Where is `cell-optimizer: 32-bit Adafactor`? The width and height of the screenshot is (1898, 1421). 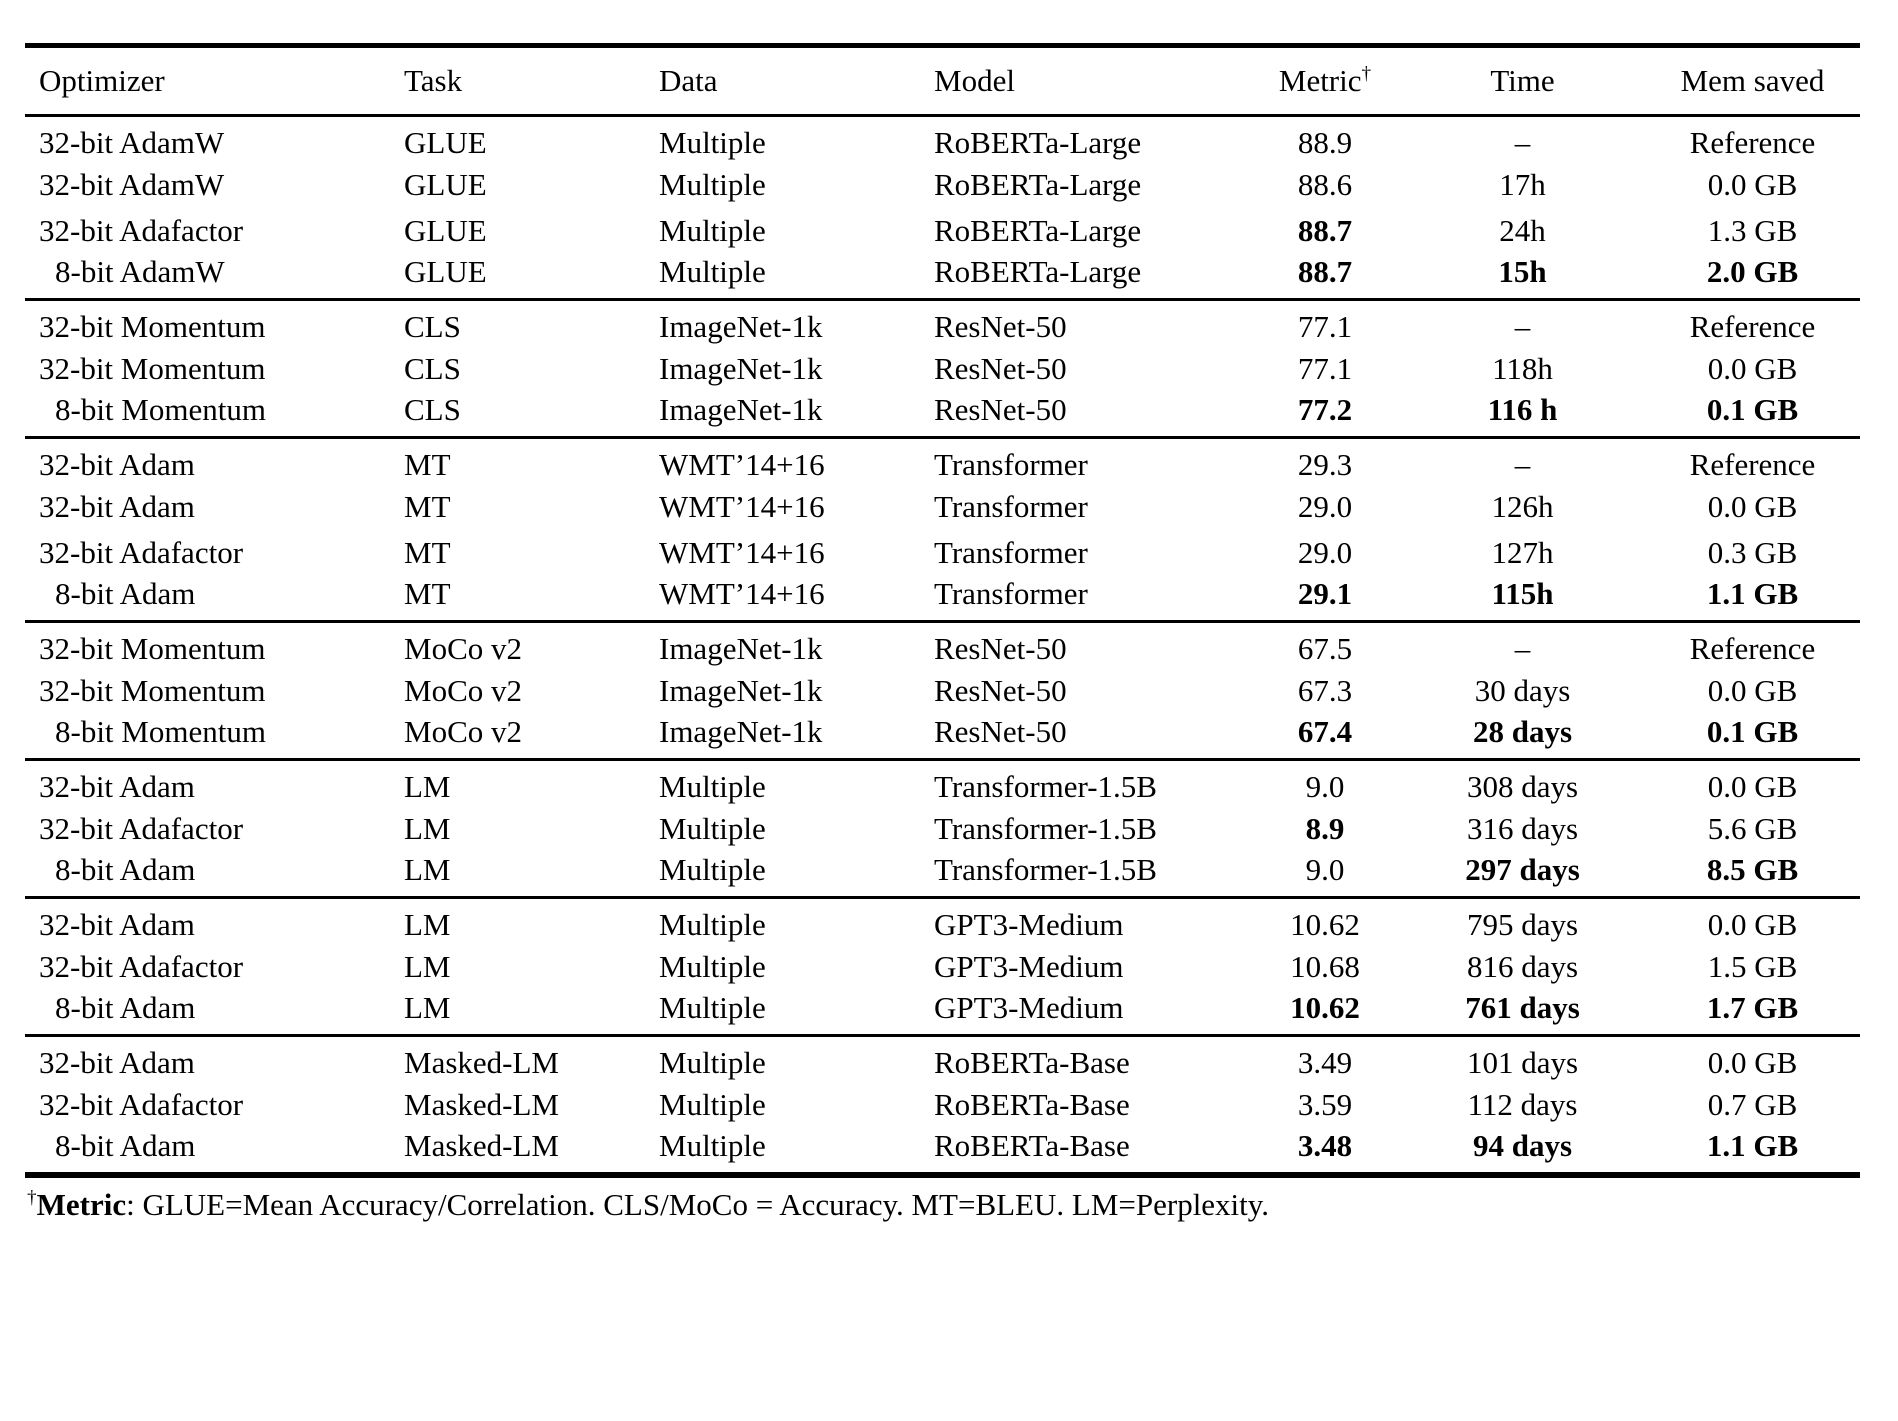 cell-optimizer: 32-bit Adafactor is located at coordinates (141, 230).